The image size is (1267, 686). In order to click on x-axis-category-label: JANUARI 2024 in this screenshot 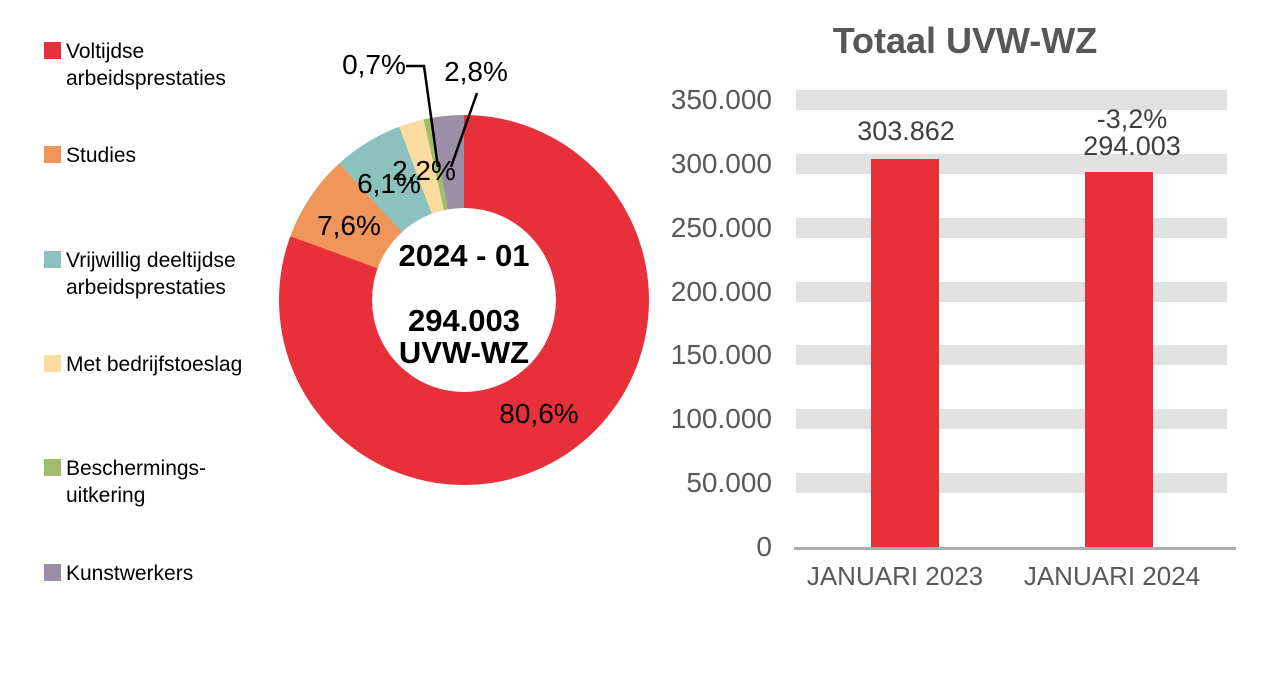, I will do `click(1112, 576)`.